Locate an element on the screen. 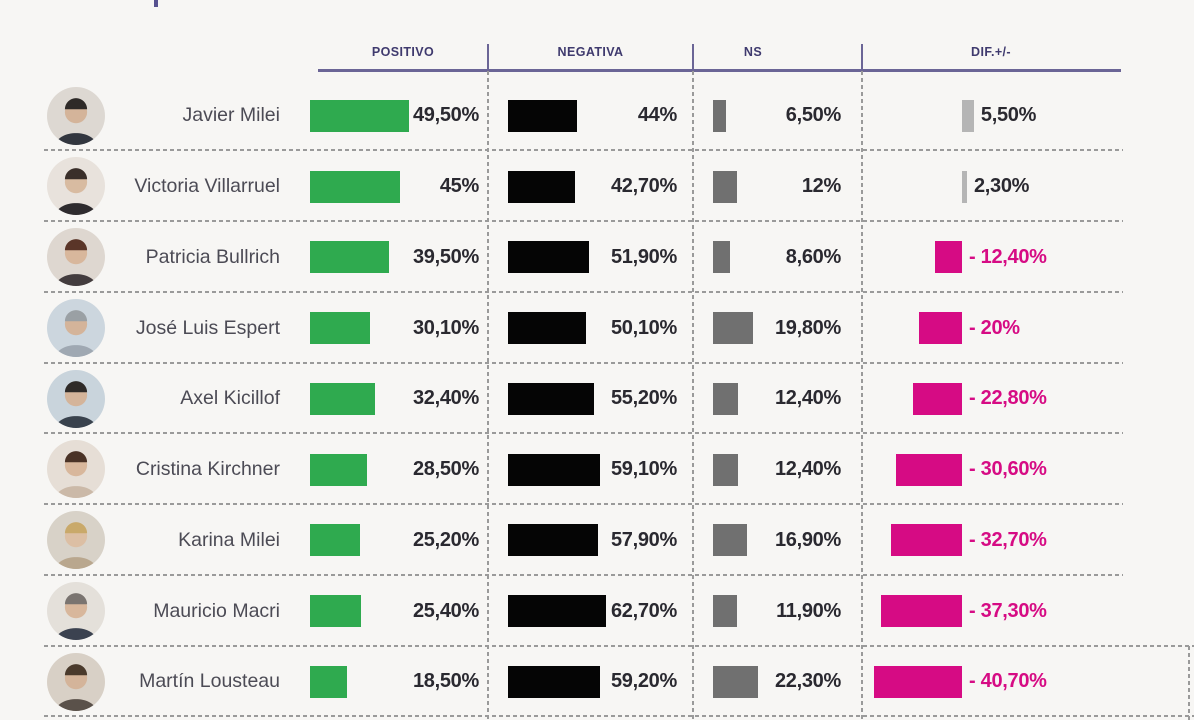 The image size is (1194, 720). negativa-value: 51,90% is located at coordinates (643, 256).